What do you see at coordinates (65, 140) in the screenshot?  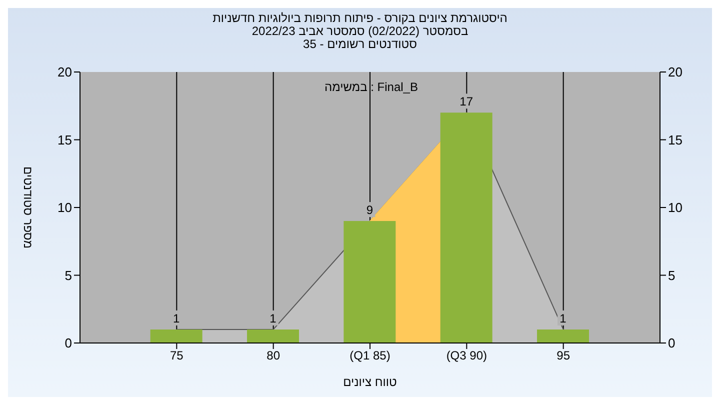 I see `y-tick-label: 15` at bounding box center [65, 140].